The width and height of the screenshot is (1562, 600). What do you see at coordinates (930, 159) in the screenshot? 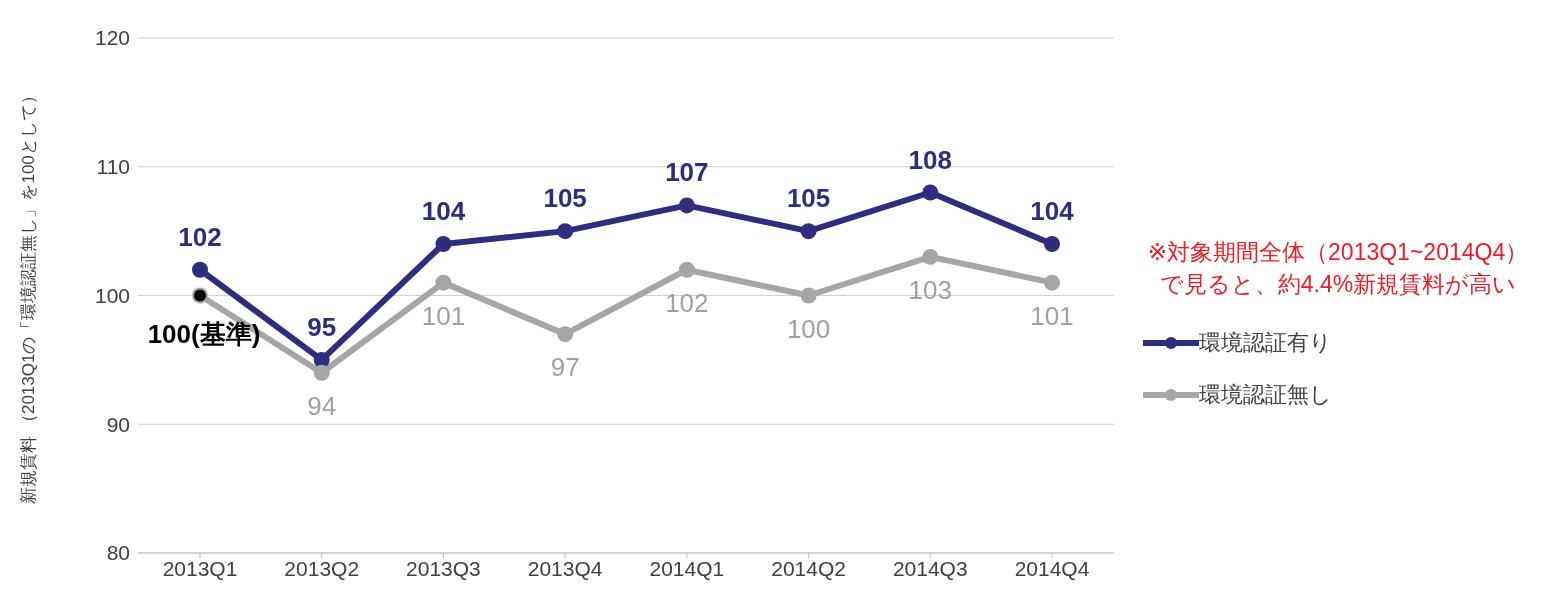
I see `data-label: 108` at bounding box center [930, 159].